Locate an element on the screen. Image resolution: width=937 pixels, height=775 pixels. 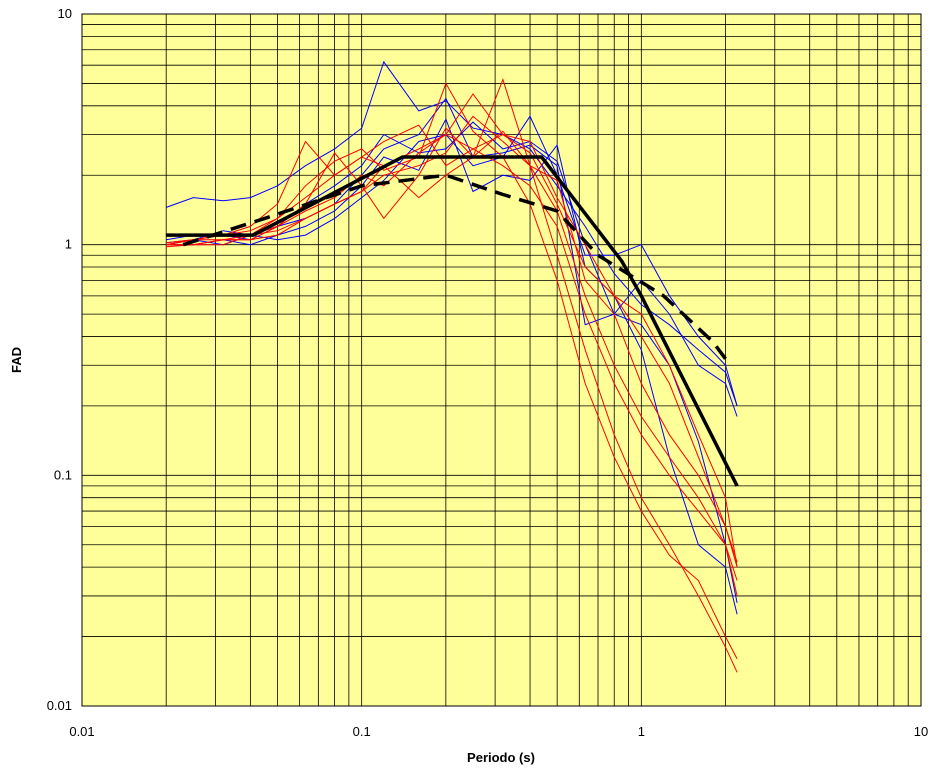
y-axis-ticks: 0.01 0.1 1 10 is located at coordinates (59, 359).